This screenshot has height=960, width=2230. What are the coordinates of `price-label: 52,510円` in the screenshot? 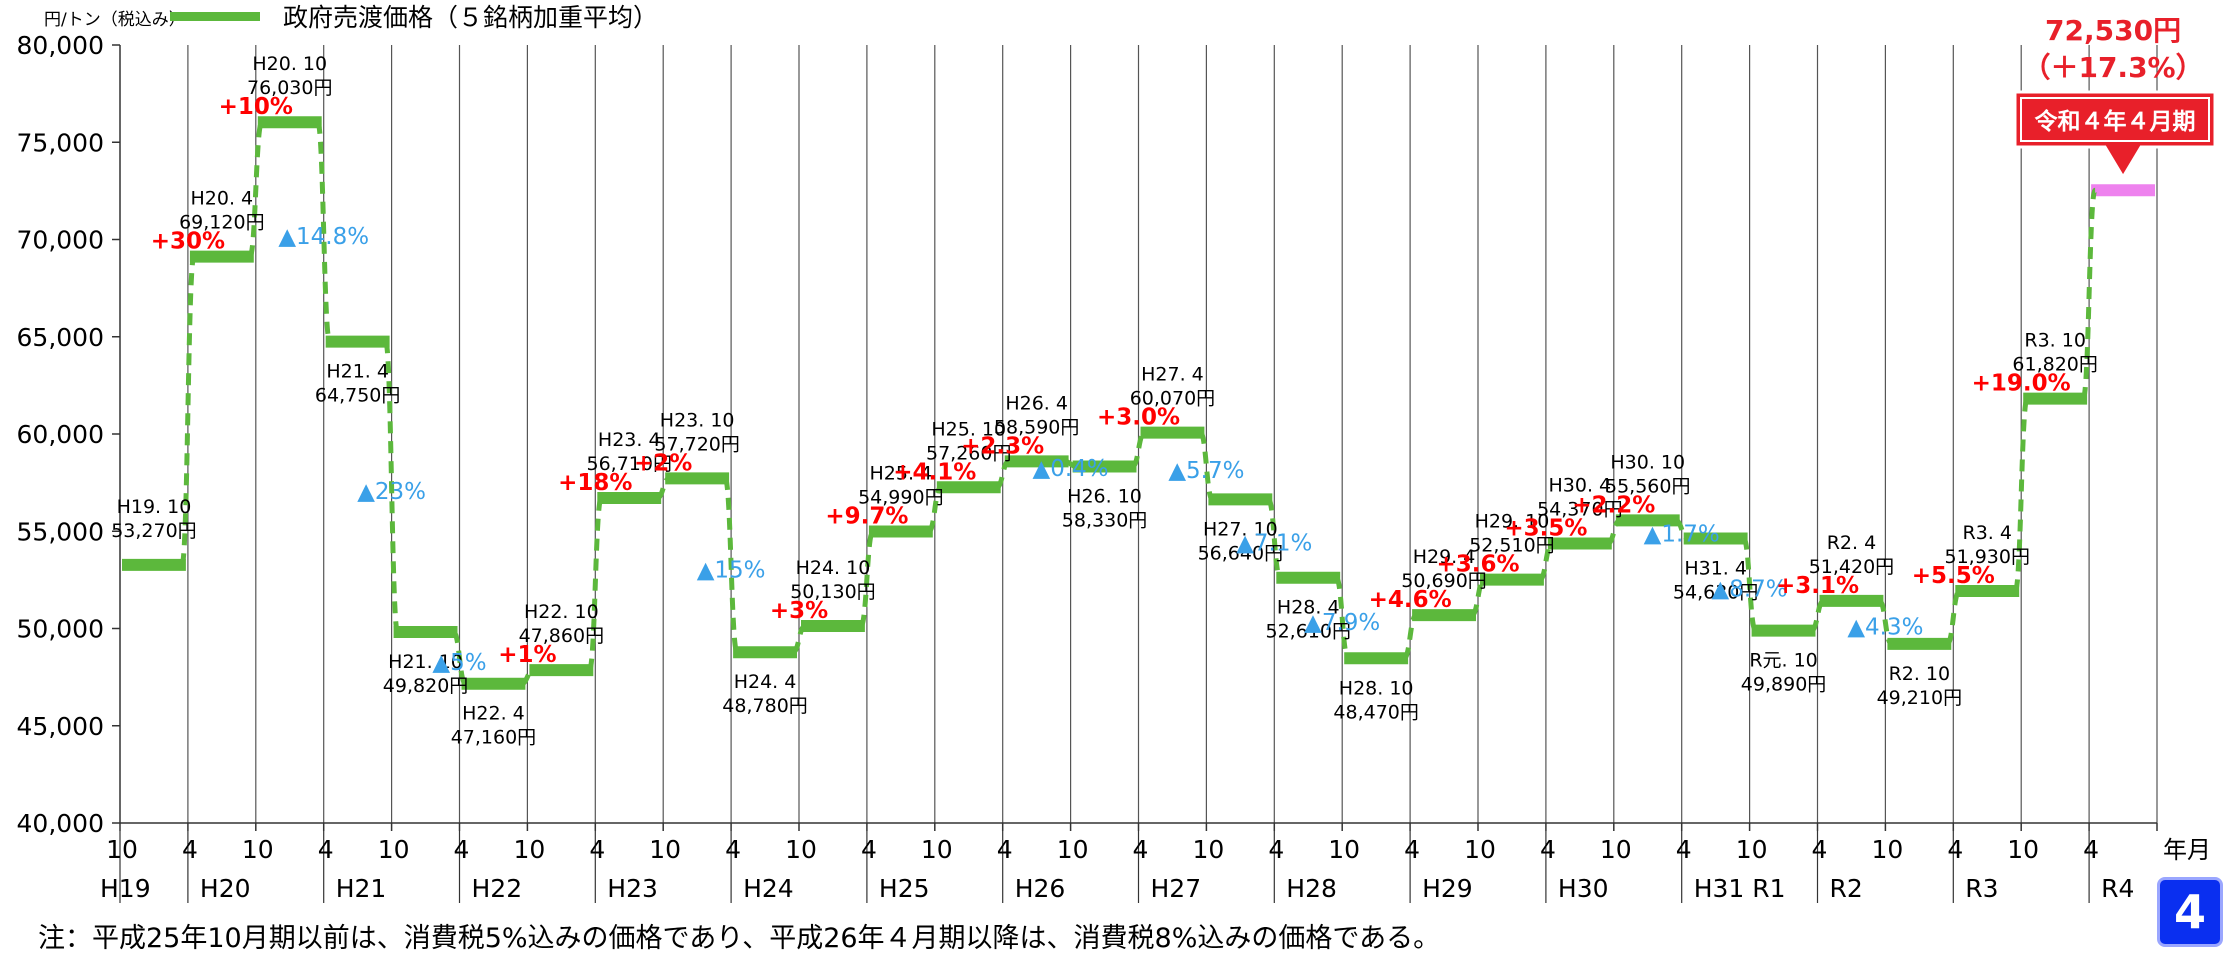 It's located at (1511, 546).